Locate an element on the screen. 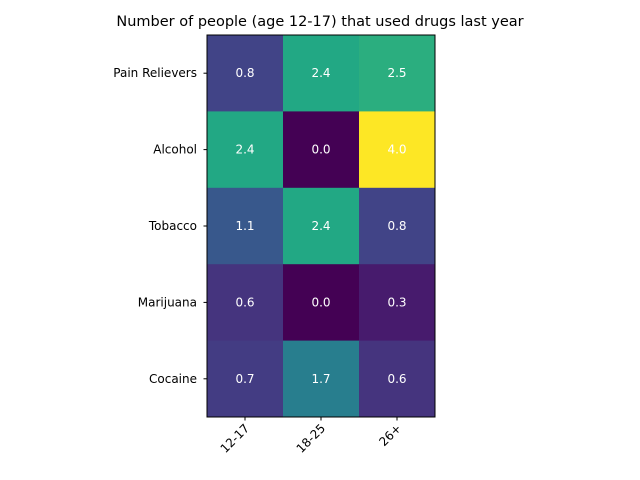  y-tick-label: Alcohol is located at coordinates (175, 150).